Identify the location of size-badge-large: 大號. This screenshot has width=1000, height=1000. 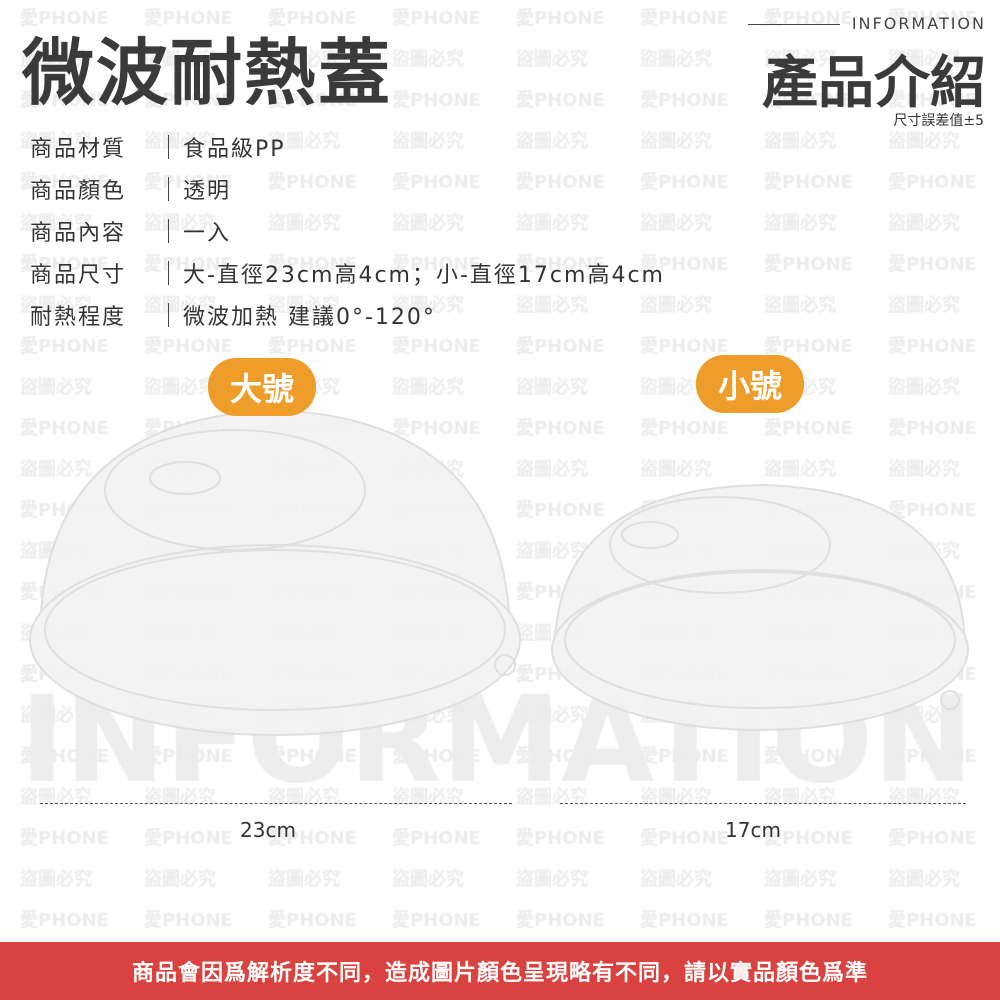
(262, 387).